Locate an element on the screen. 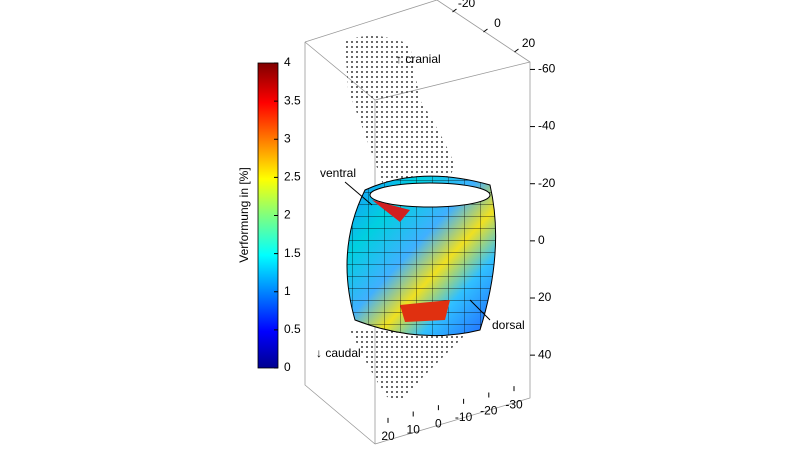 This screenshot has width=800, height=451. z-tick-label: -60 is located at coordinates (547, 69).